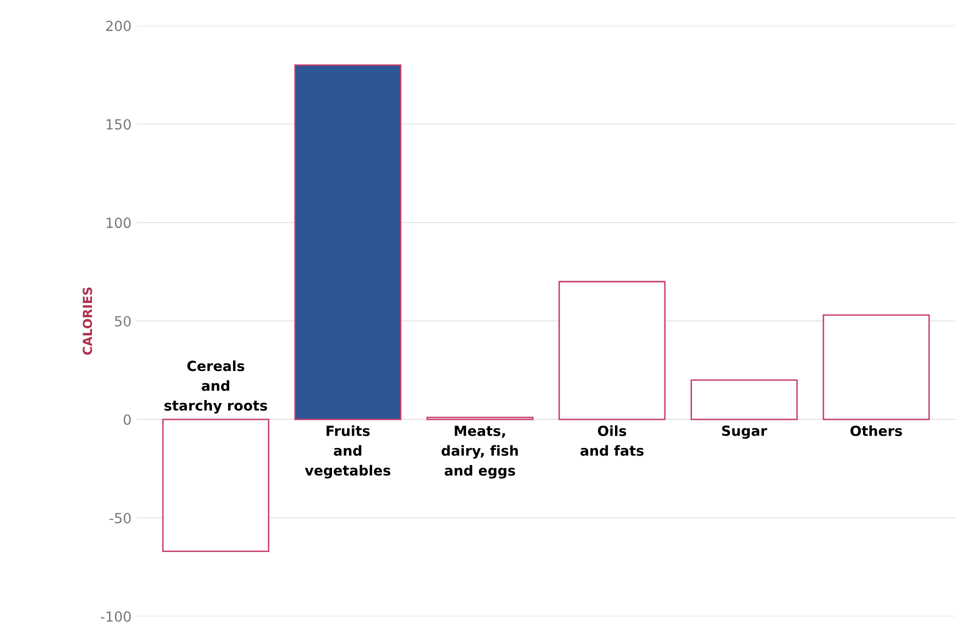  Describe the element at coordinates (347, 451) in the screenshot. I see `x-tick-label: Fruits and vegetables` at that location.